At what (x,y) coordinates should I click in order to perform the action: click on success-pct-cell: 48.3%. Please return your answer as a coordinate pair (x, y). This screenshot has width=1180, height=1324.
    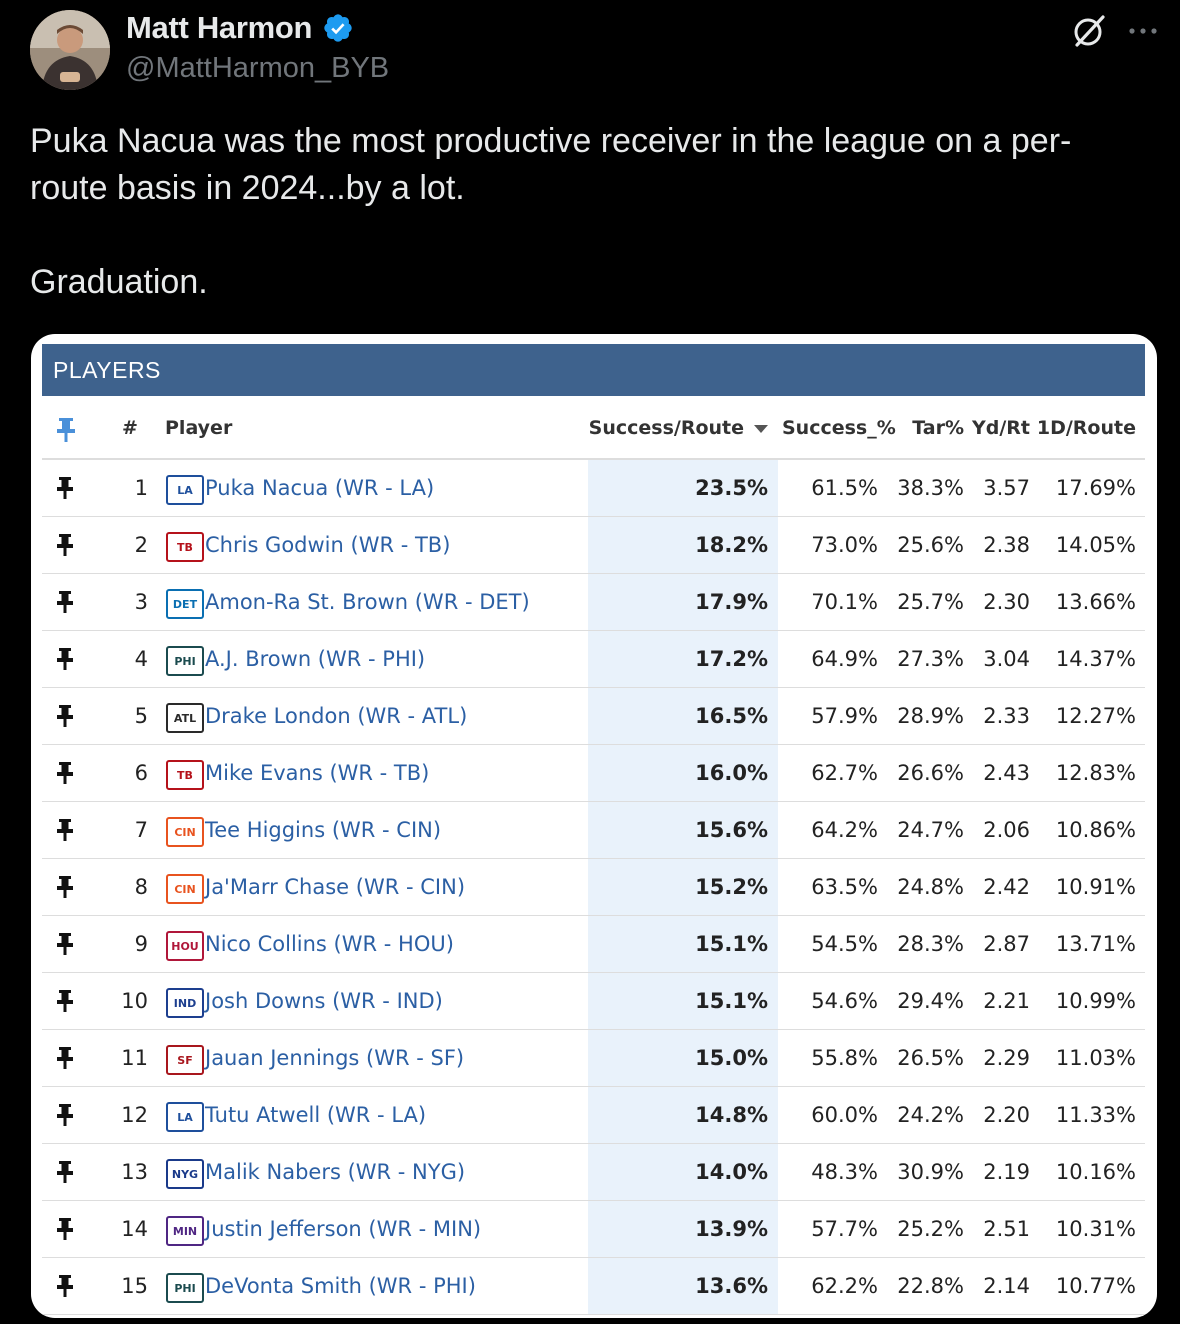
    Looking at the image, I should click on (844, 1172).